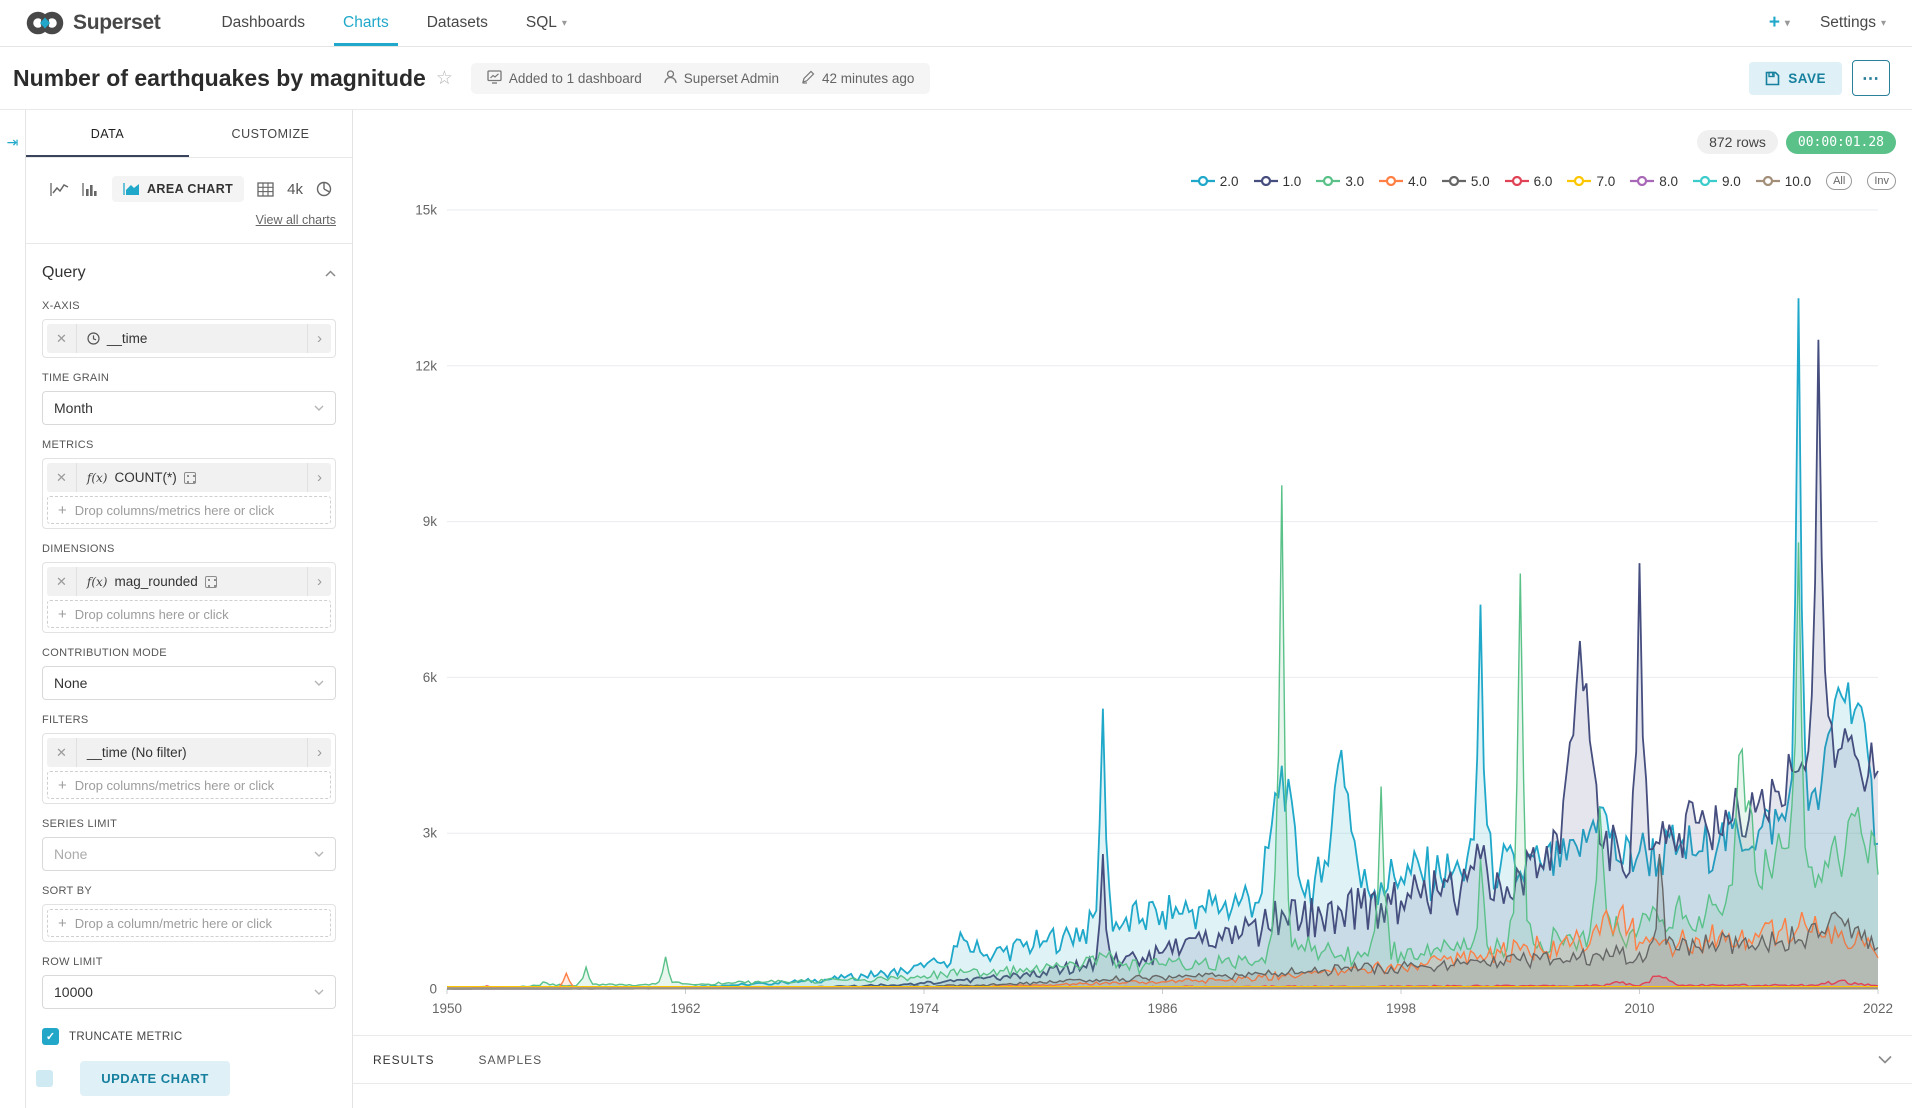 The height and width of the screenshot is (1108, 1912). What do you see at coordinates (189, 510) in the screenshot?
I see `metrics-dropzone: + Drop columns/metrics here or click` at bounding box center [189, 510].